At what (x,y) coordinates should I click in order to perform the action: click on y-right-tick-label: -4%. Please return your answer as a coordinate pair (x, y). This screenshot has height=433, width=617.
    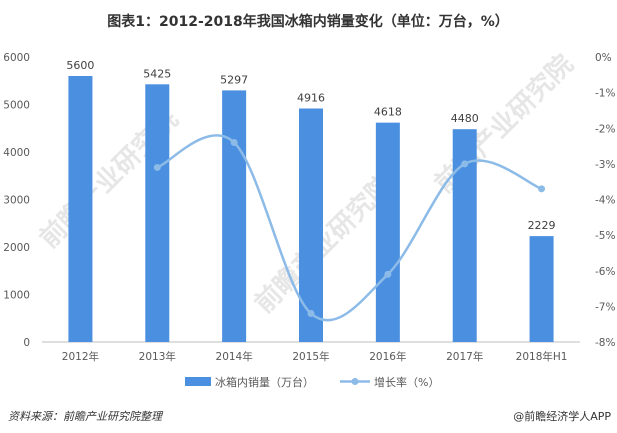
    Looking at the image, I should click on (605, 201).